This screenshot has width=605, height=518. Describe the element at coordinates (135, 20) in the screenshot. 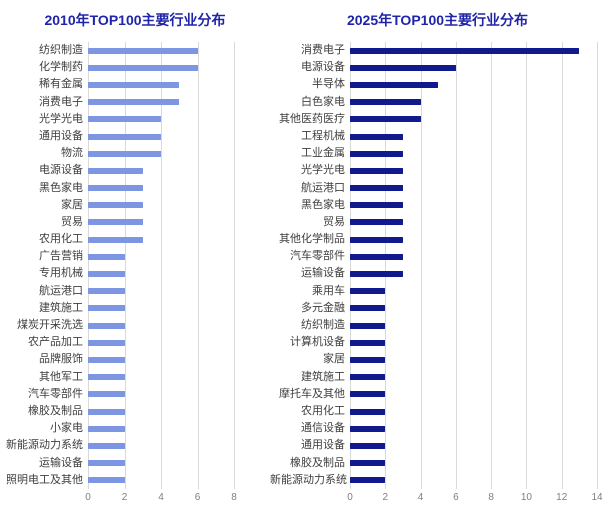

I see `chart-2010-title: 2010年TOP100主要行业分布` at that location.